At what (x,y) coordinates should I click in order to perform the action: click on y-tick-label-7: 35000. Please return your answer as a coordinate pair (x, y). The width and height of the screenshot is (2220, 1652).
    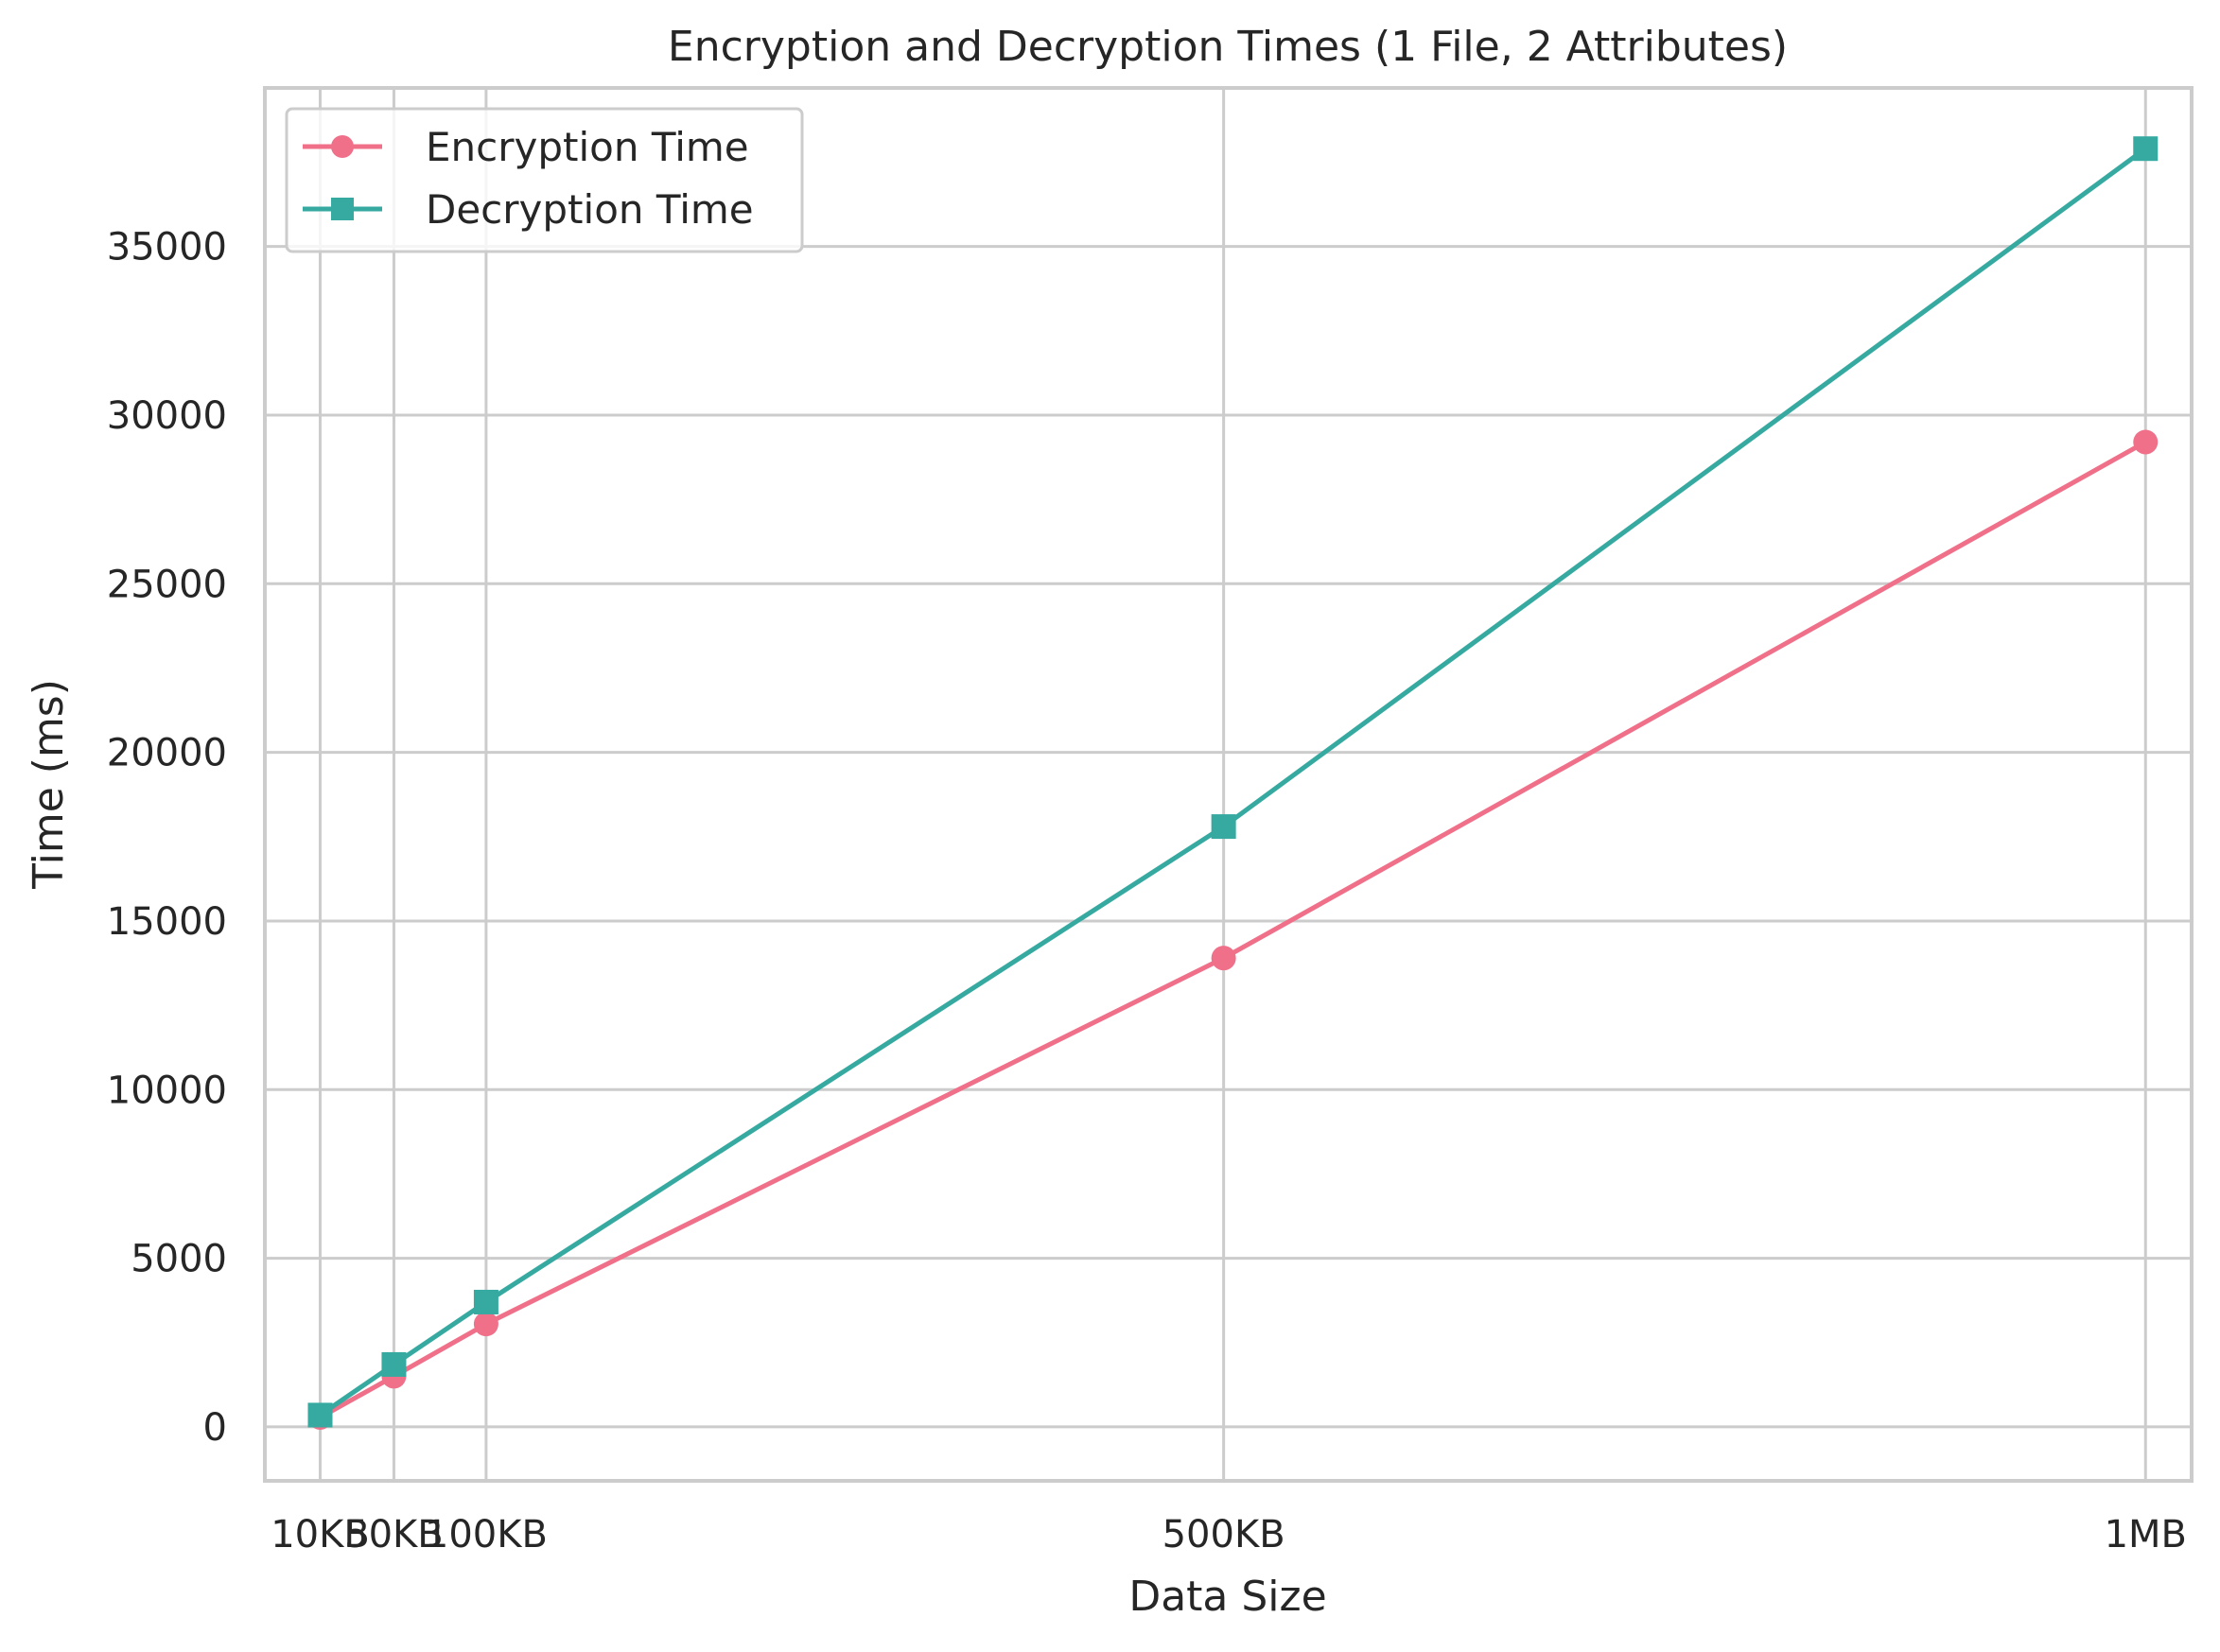
    Looking at the image, I should click on (167, 248).